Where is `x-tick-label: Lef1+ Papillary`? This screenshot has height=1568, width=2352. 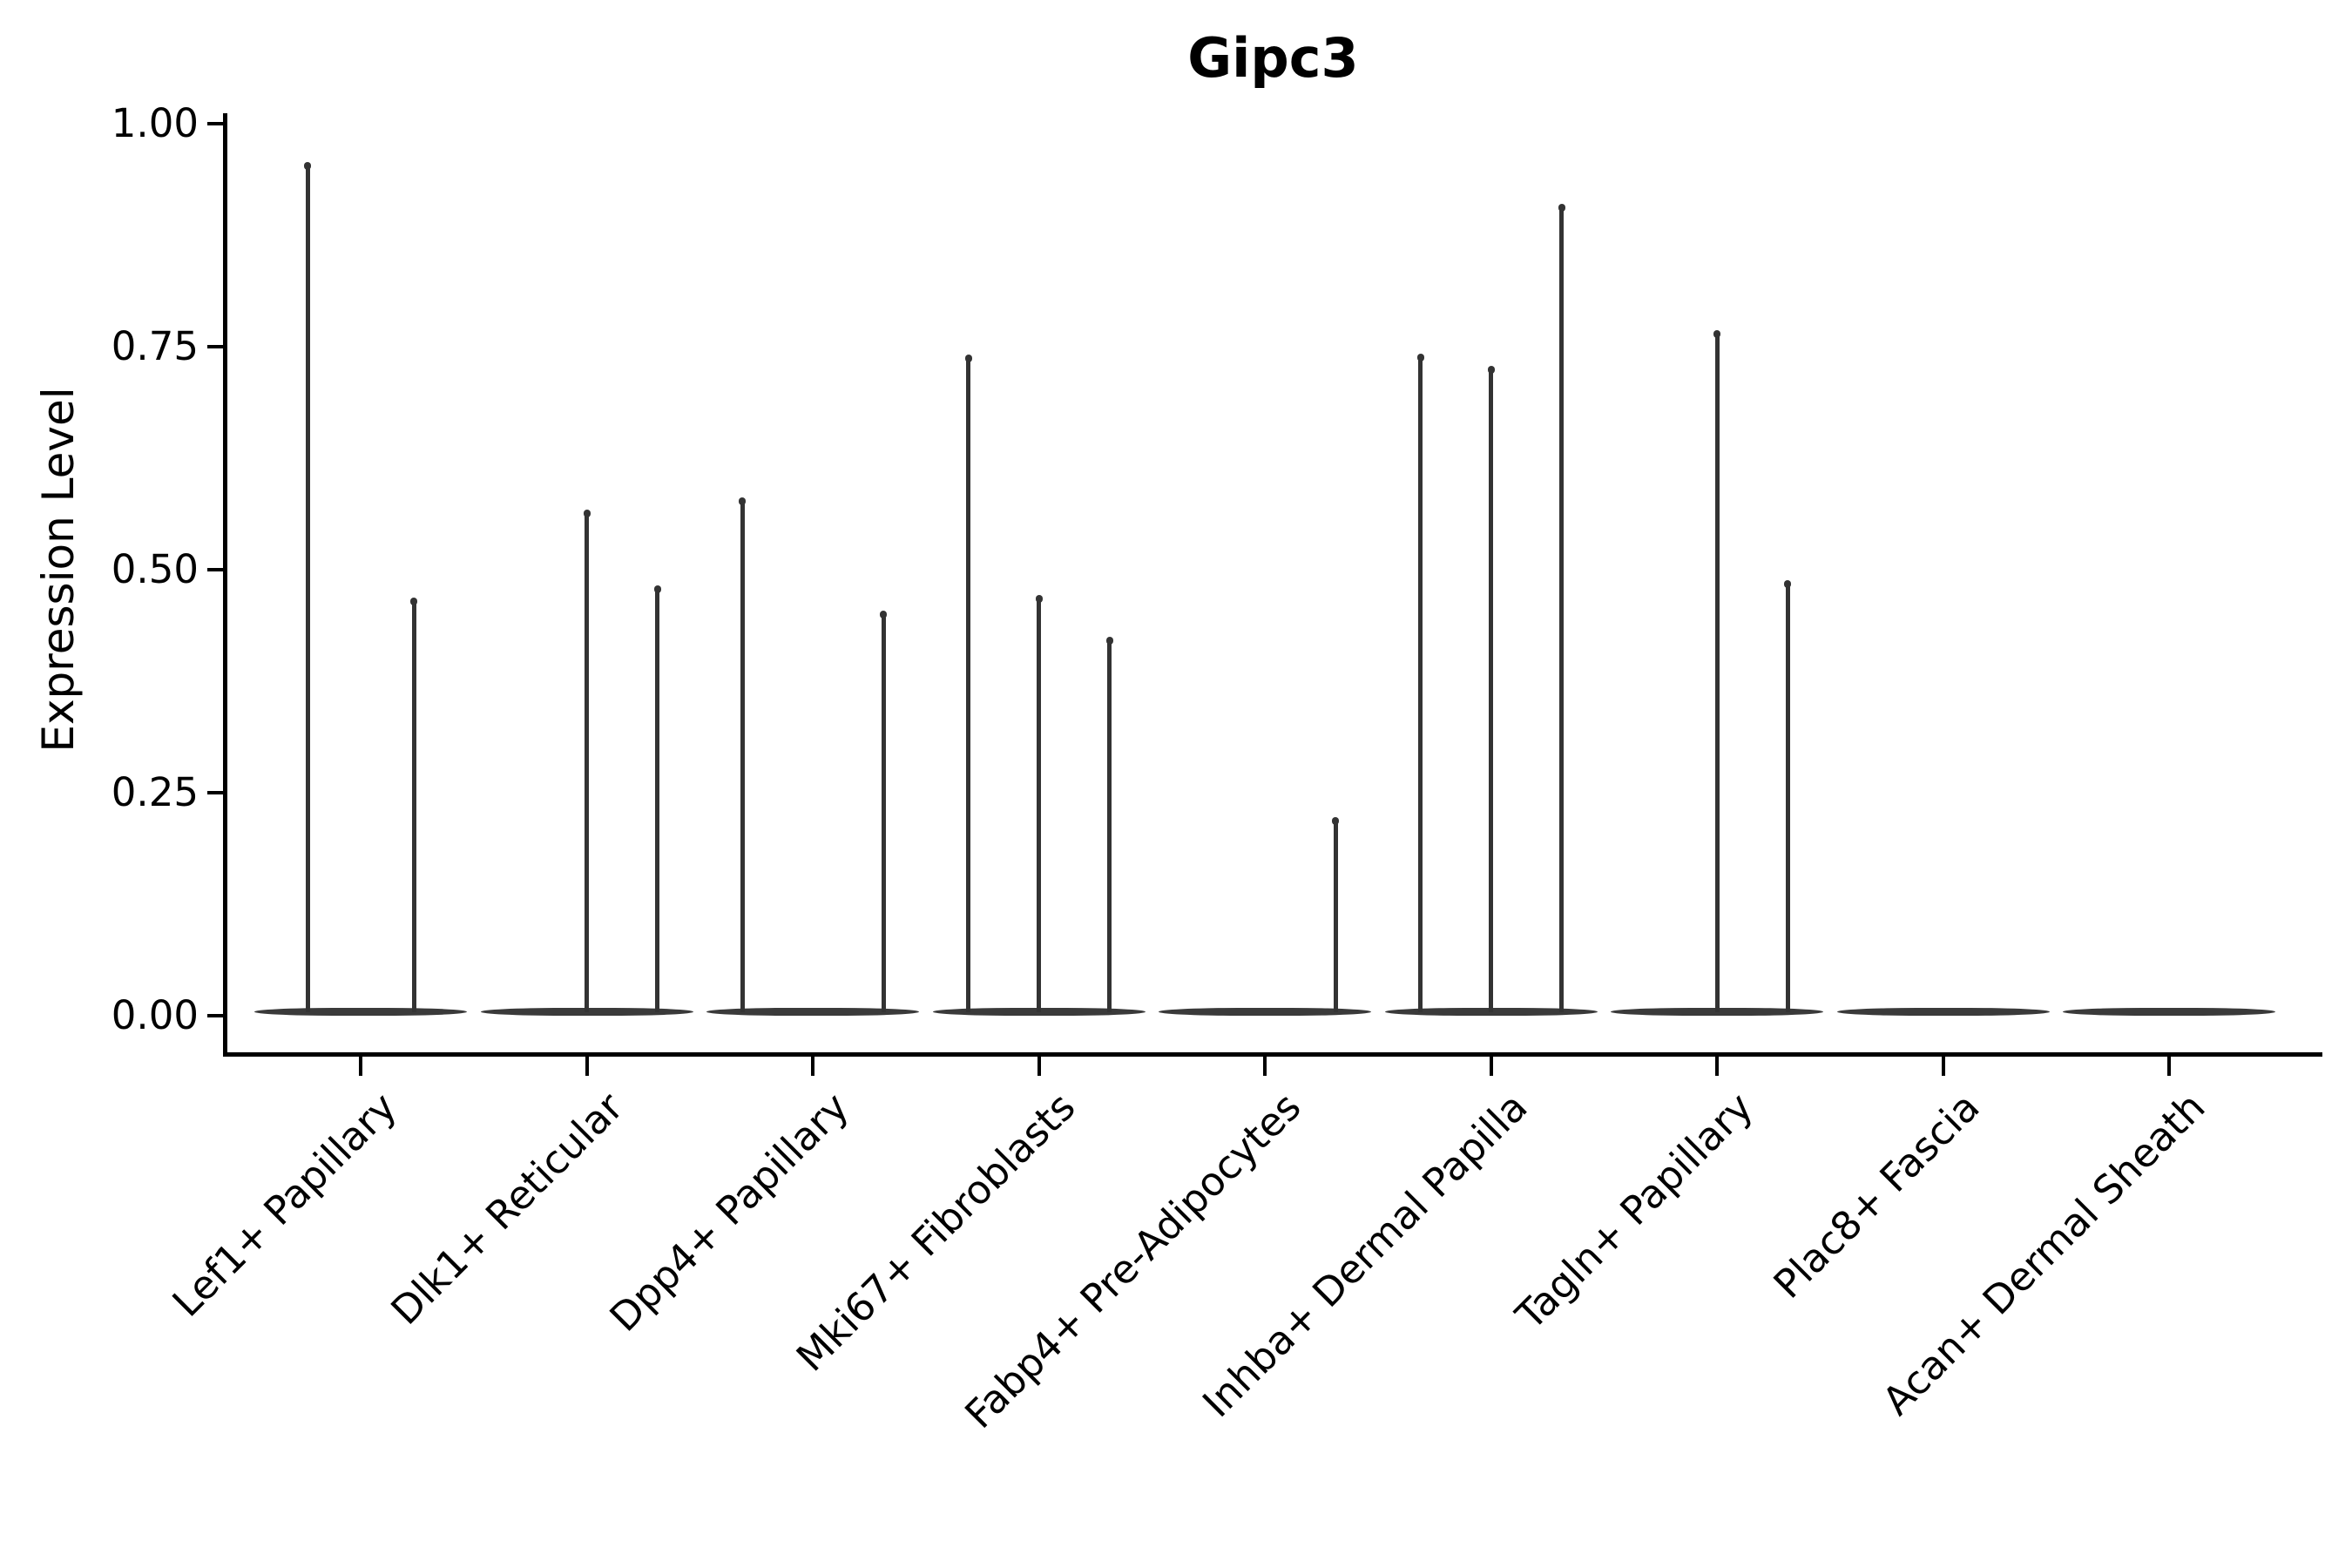
x-tick-label: Lef1+ Papillary is located at coordinates (284, 1205).